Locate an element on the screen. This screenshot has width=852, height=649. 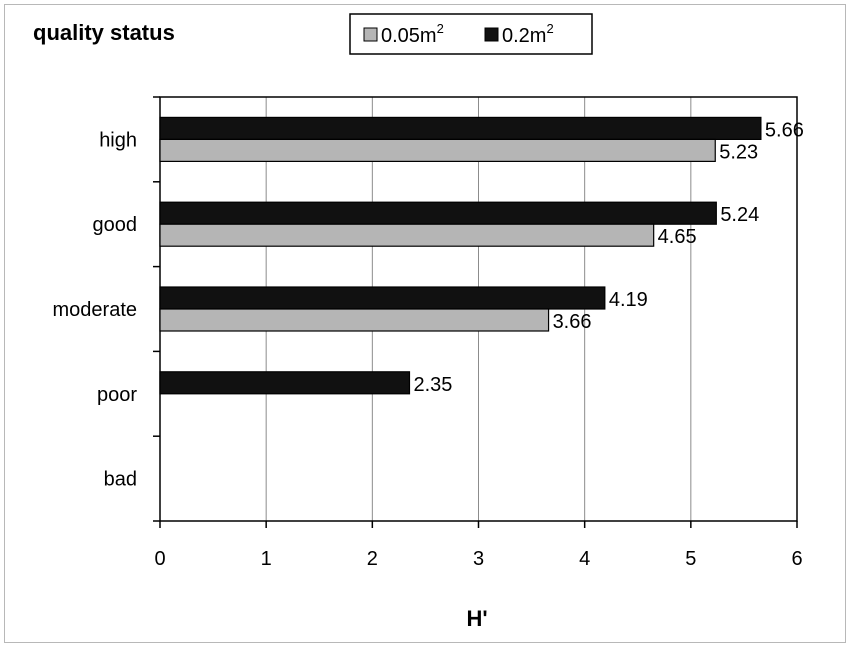
legend-label-large-plot: 0.2m2 is located at coordinates (528, 34).